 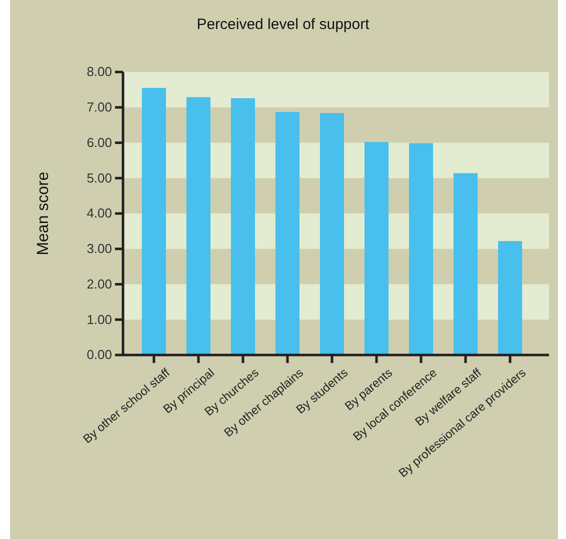 What do you see at coordinates (99, 248) in the screenshot?
I see `y-tick-label: 3.00` at bounding box center [99, 248].